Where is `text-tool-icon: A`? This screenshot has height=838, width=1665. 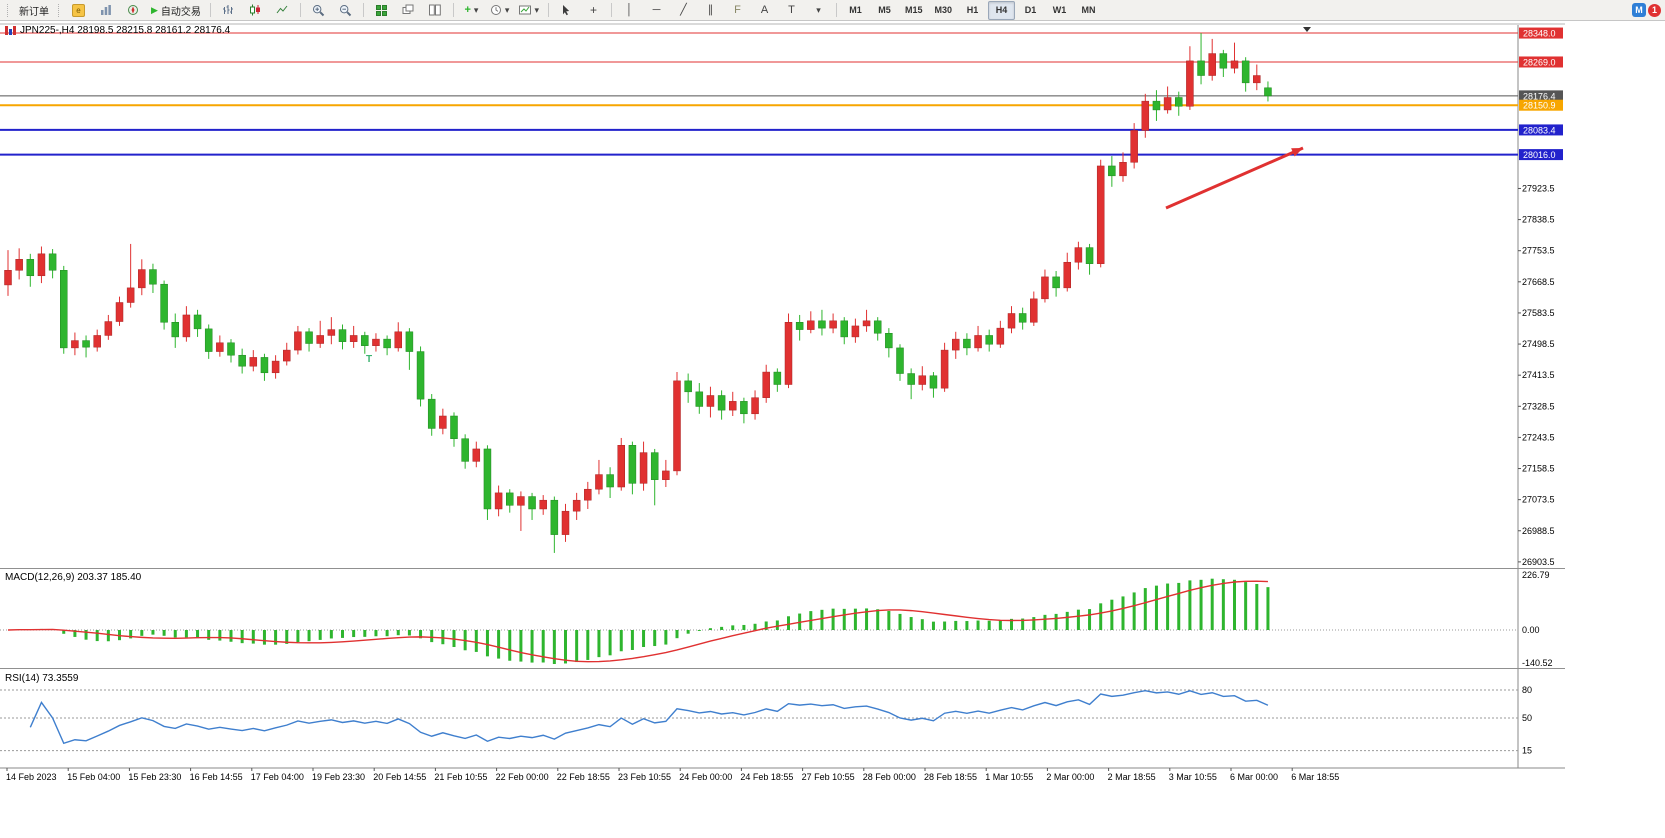 text-tool-icon: A is located at coordinates (764, 9).